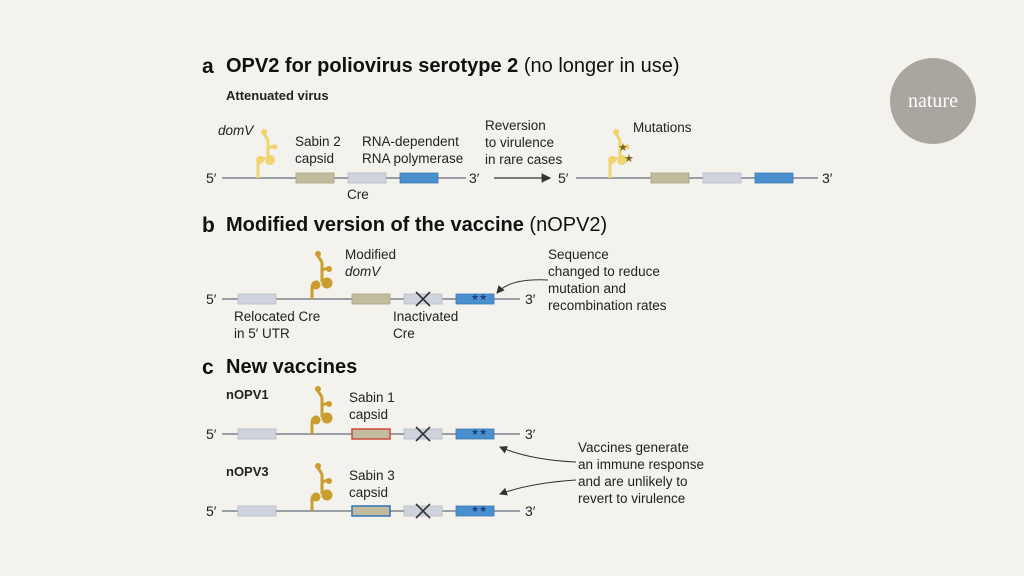 The height and width of the screenshot is (576, 1024). I want to click on rdrp-label: RNA-dependent RNA polymerase, so click(413, 150).